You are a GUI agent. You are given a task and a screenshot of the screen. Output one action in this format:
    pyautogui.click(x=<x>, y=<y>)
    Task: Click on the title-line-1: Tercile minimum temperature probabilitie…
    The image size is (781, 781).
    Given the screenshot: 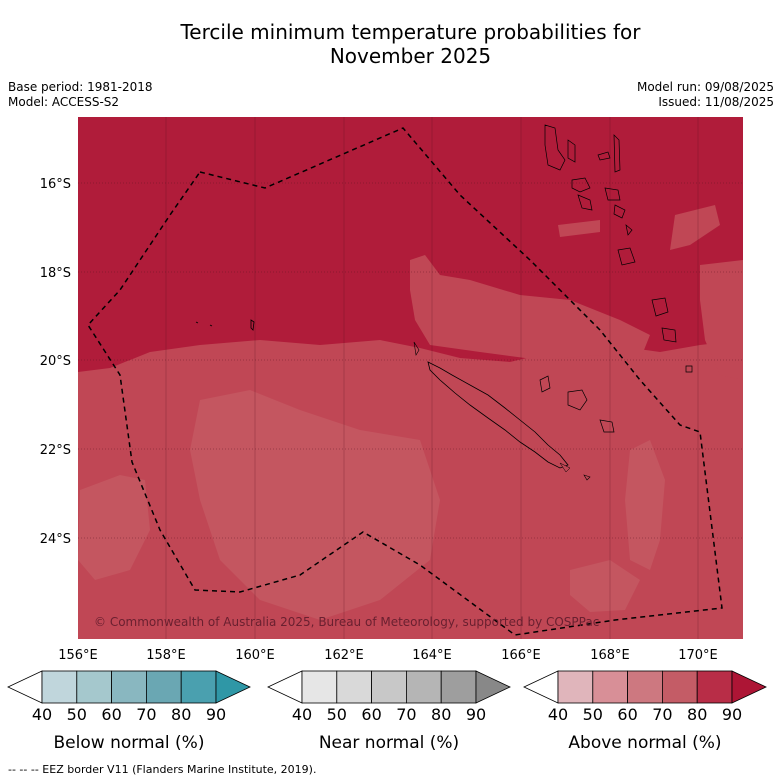 What is the action you would take?
    pyautogui.click(x=410, y=32)
    